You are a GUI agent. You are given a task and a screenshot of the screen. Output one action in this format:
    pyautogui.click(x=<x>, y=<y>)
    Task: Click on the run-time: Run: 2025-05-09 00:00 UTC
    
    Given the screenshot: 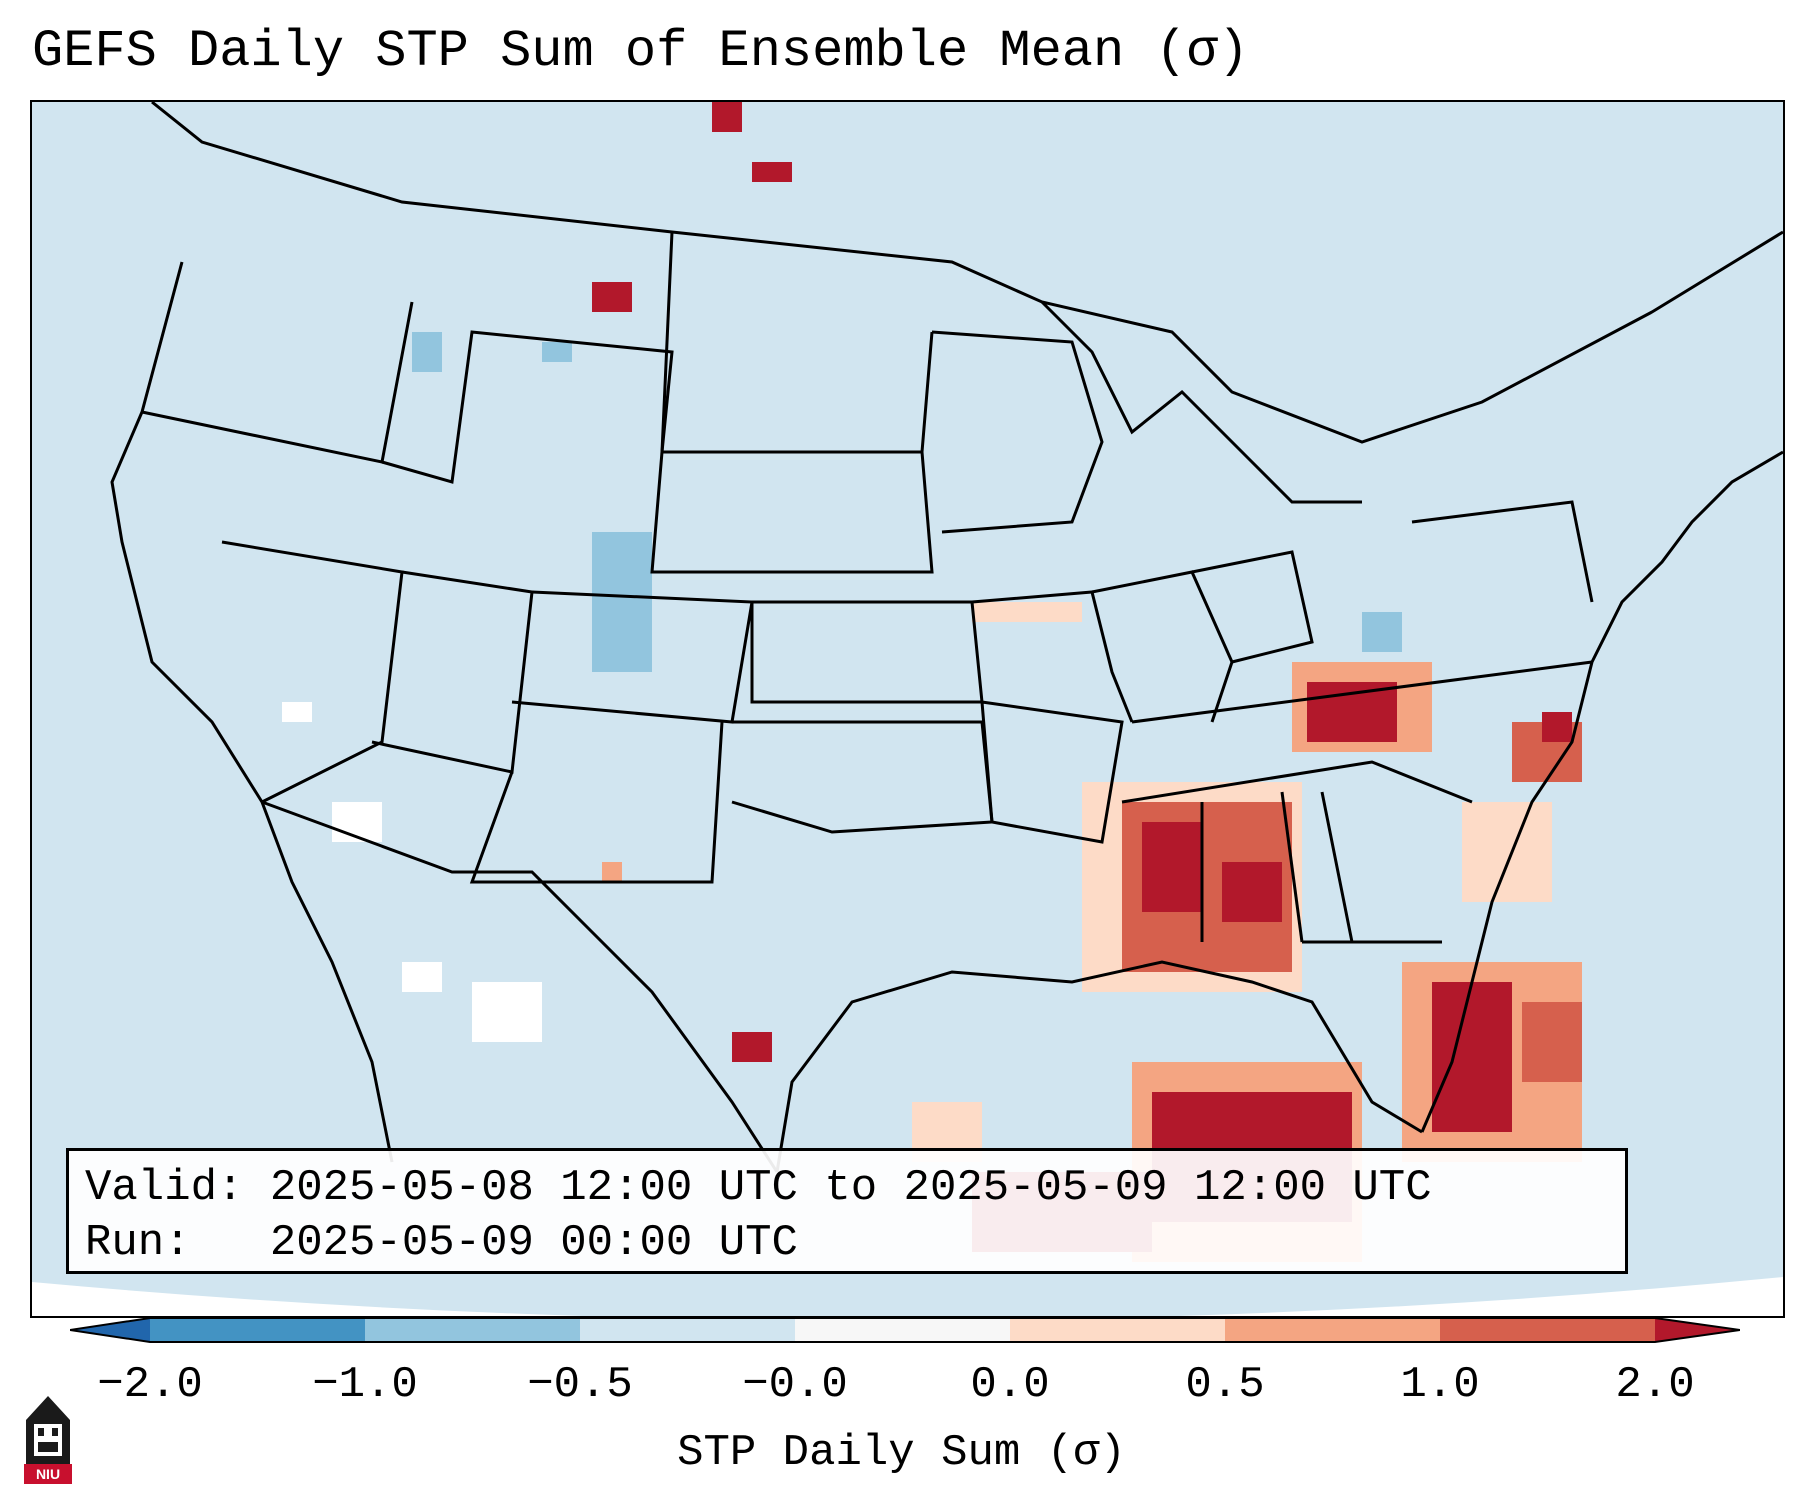 What is the action you would take?
    pyautogui.click(x=441, y=1243)
    